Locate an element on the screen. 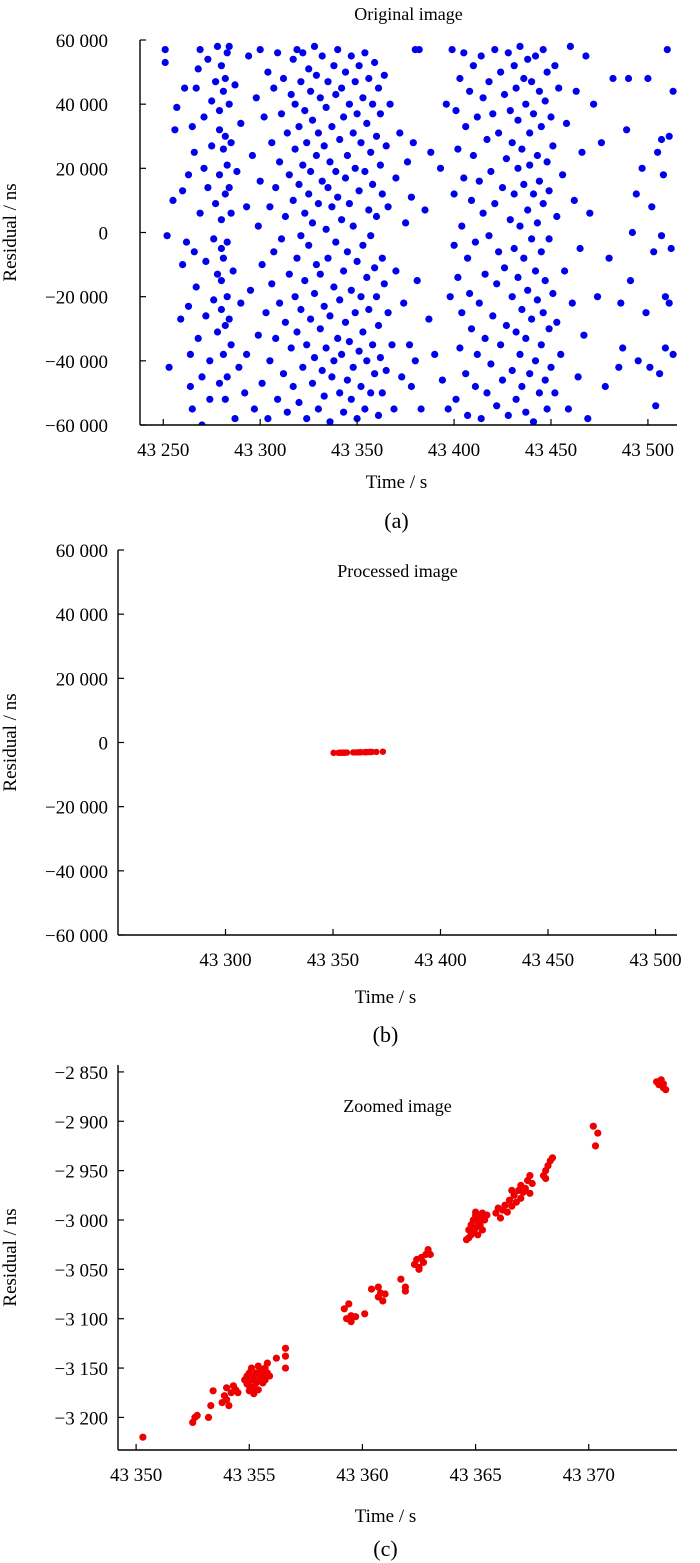  x-tick-label: 43 500 is located at coordinates (648, 450).